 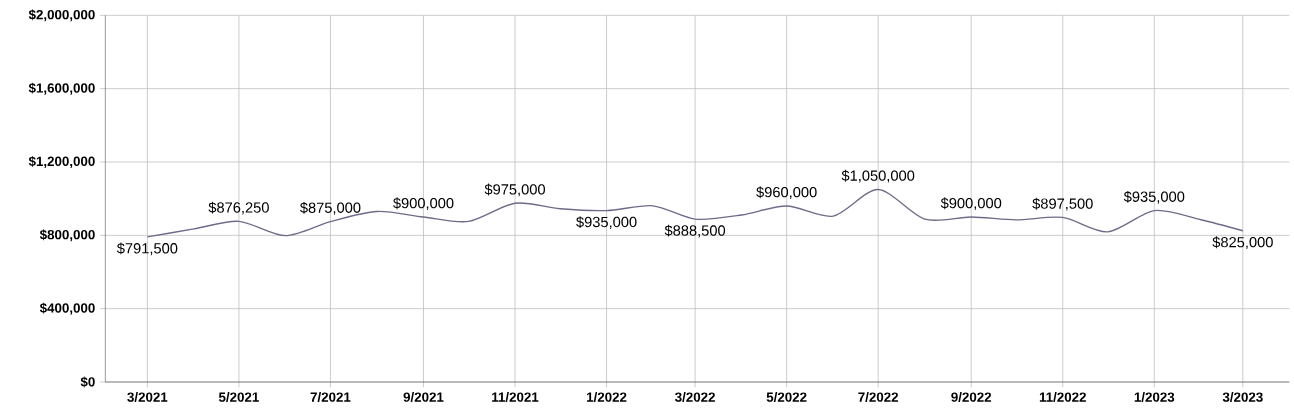 I want to click on x-tick-label: 1/2023, so click(x=1154, y=397).